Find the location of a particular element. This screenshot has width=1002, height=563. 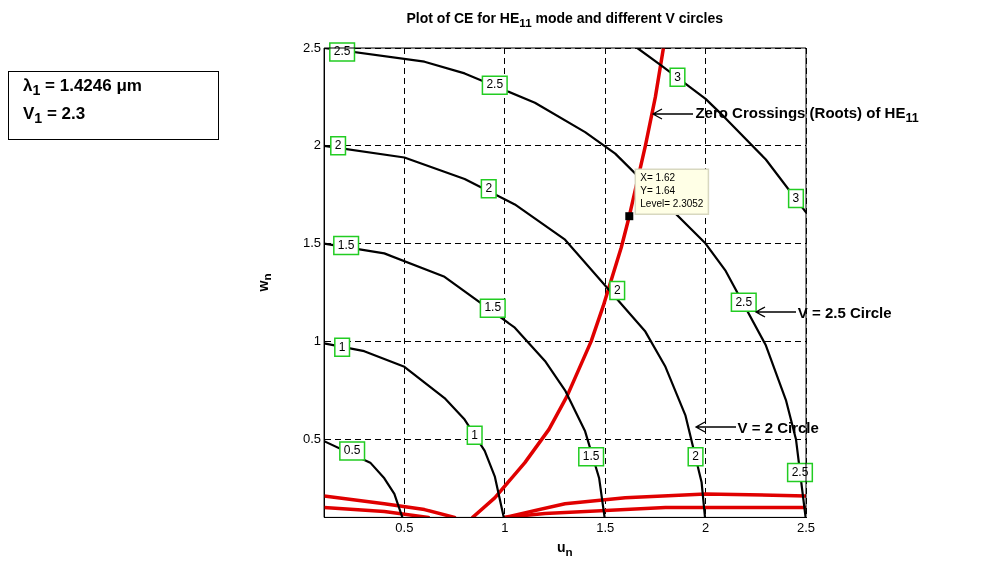

y-tick-label: 1.5 is located at coordinates (312, 243).